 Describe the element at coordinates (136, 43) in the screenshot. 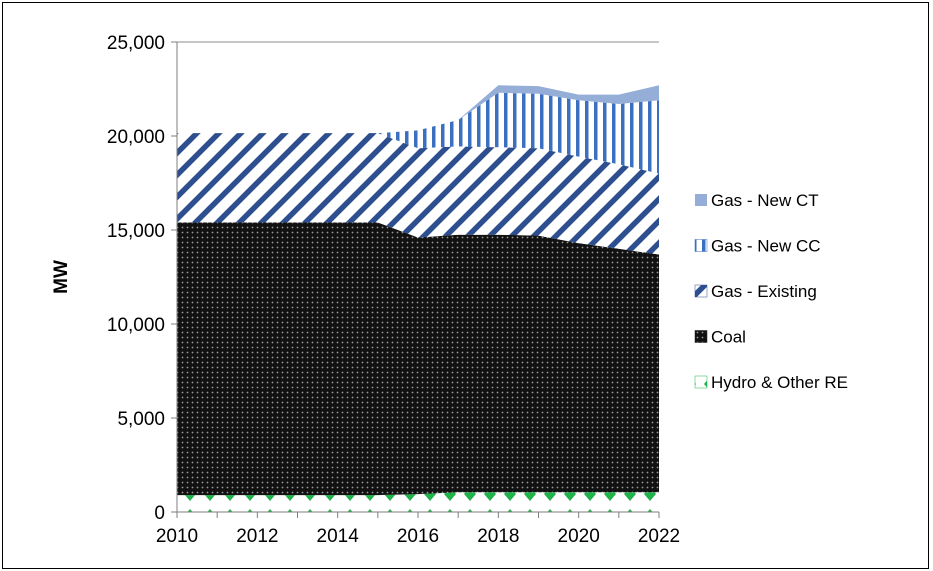

I see `y-tick-label: 25,000` at that location.